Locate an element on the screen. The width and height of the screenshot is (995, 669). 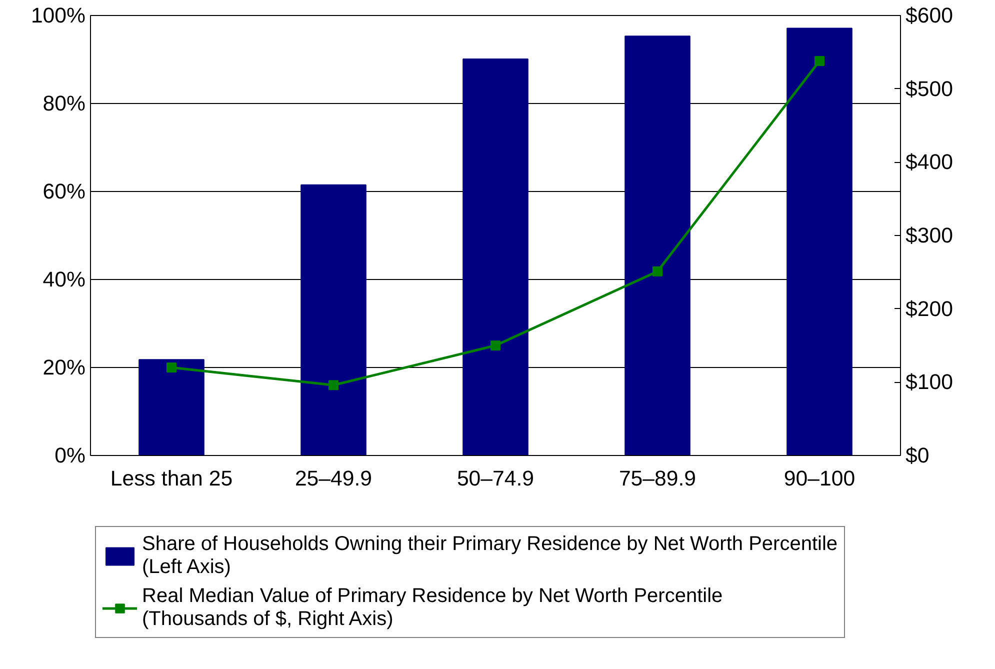
x-tick-label: 75–89.9 is located at coordinates (657, 478).